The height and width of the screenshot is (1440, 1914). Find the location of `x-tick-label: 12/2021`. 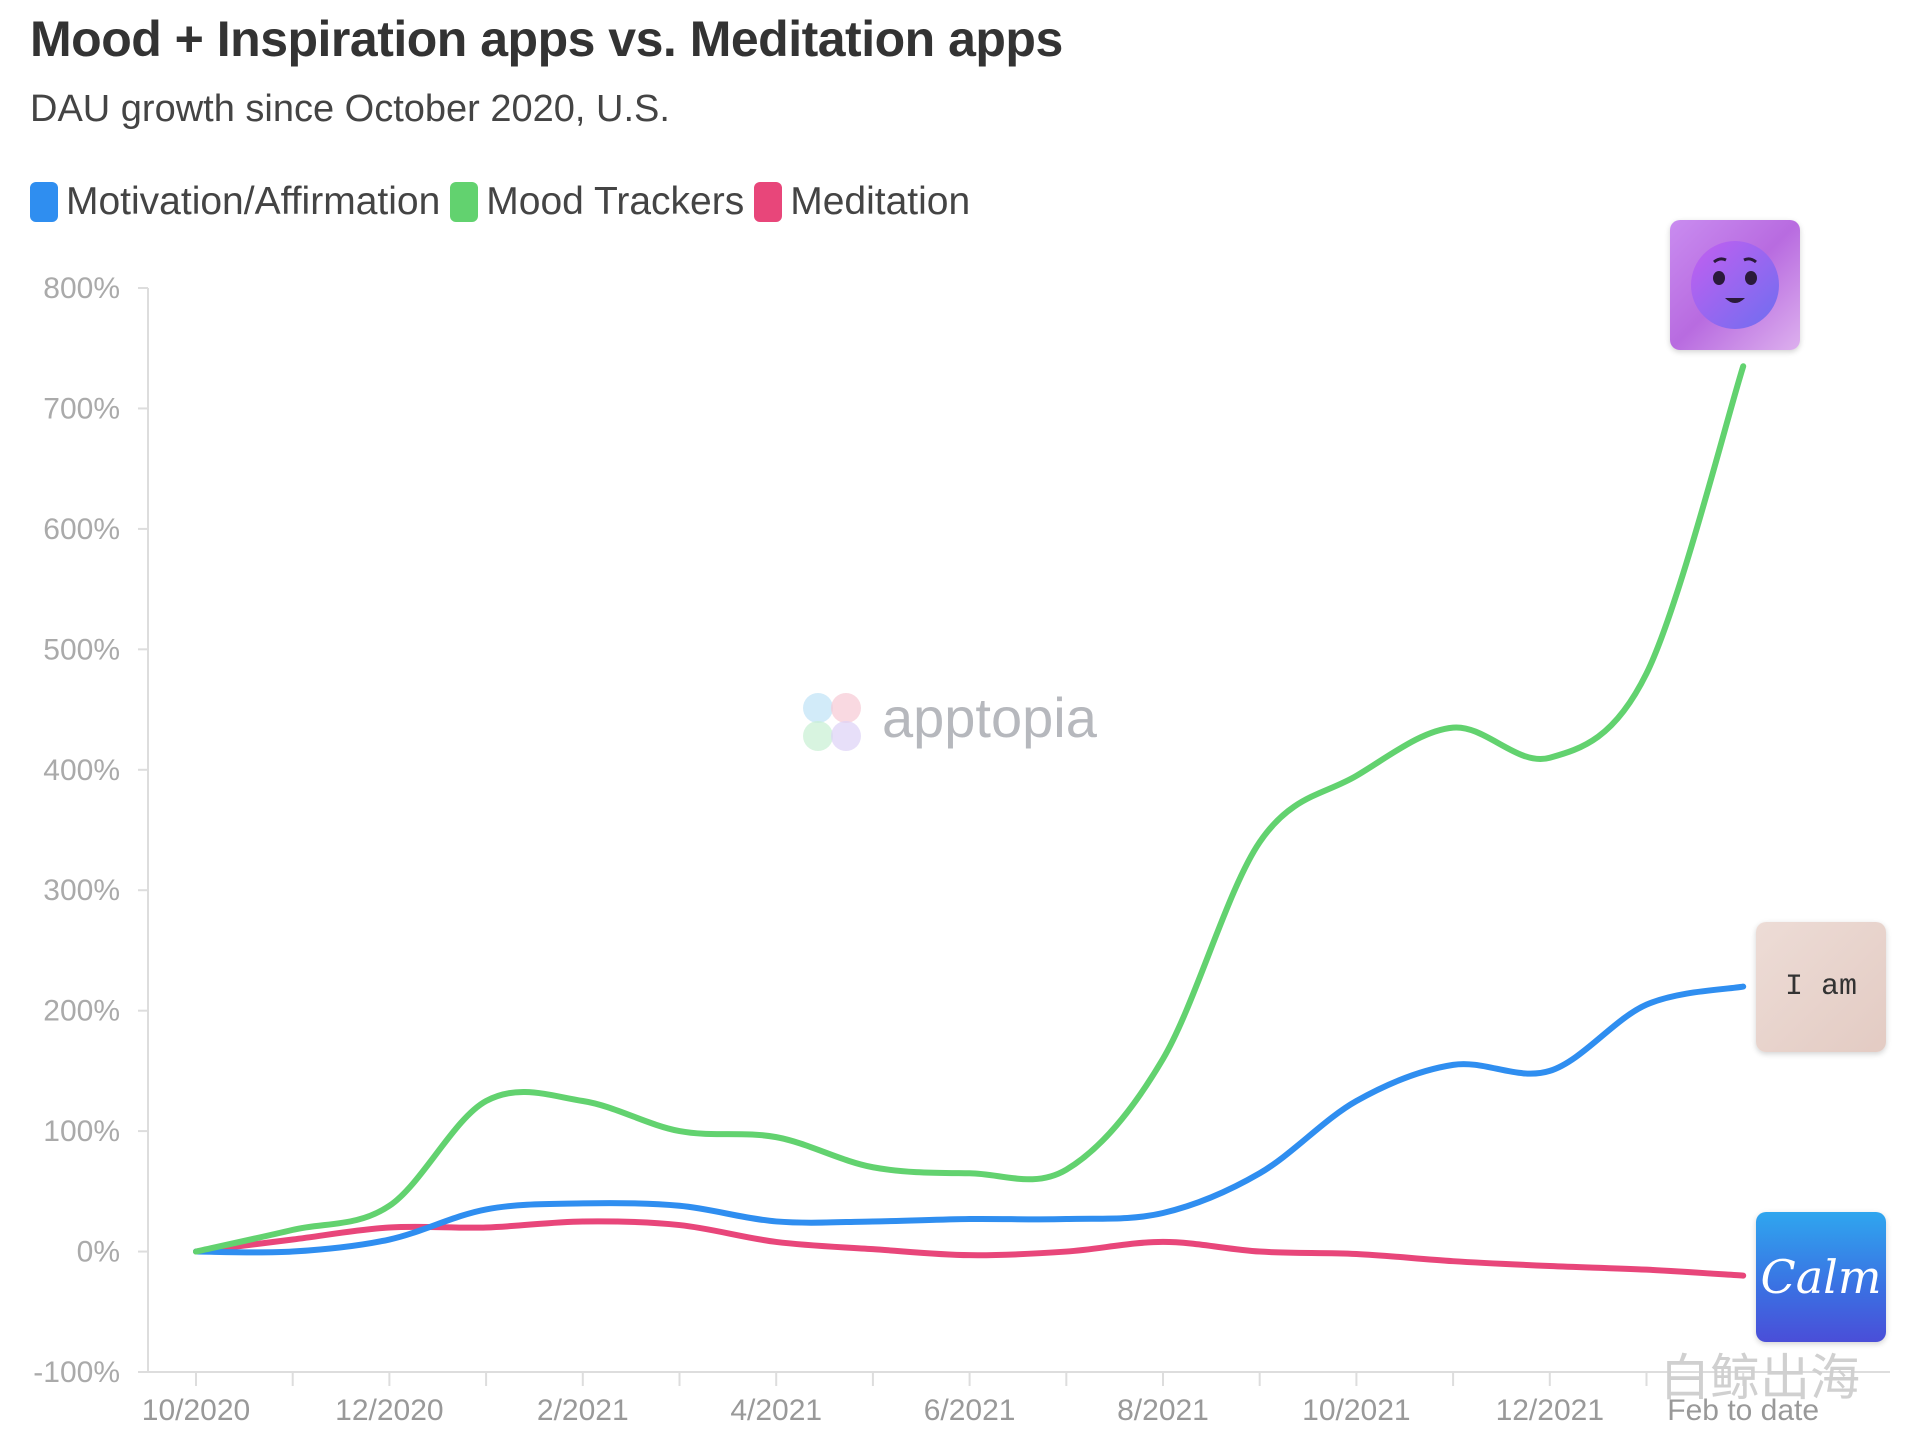

x-tick-label: 12/2021 is located at coordinates (1550, 1410).